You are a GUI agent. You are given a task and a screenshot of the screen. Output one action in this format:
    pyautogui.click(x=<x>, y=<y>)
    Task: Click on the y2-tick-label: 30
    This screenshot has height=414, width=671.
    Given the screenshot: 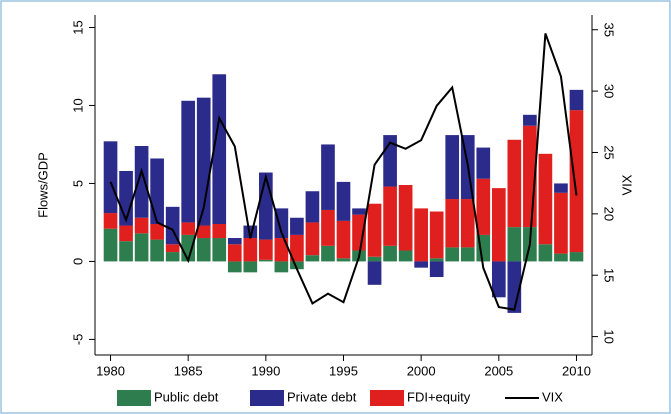 What is the action you would take?
    pyautogui.click(x=609, y=91)
    